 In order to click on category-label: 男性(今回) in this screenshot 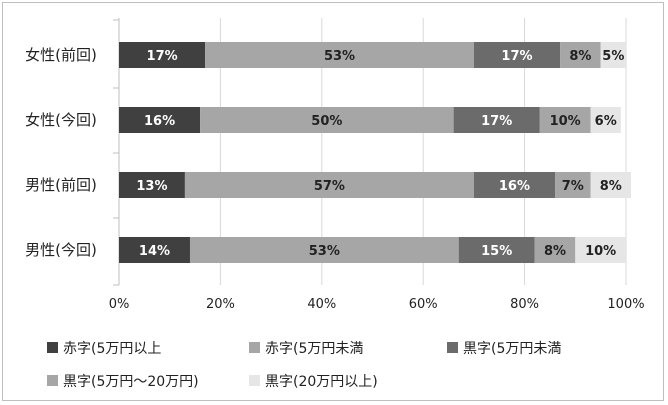, I will do `click(61, 250)`.